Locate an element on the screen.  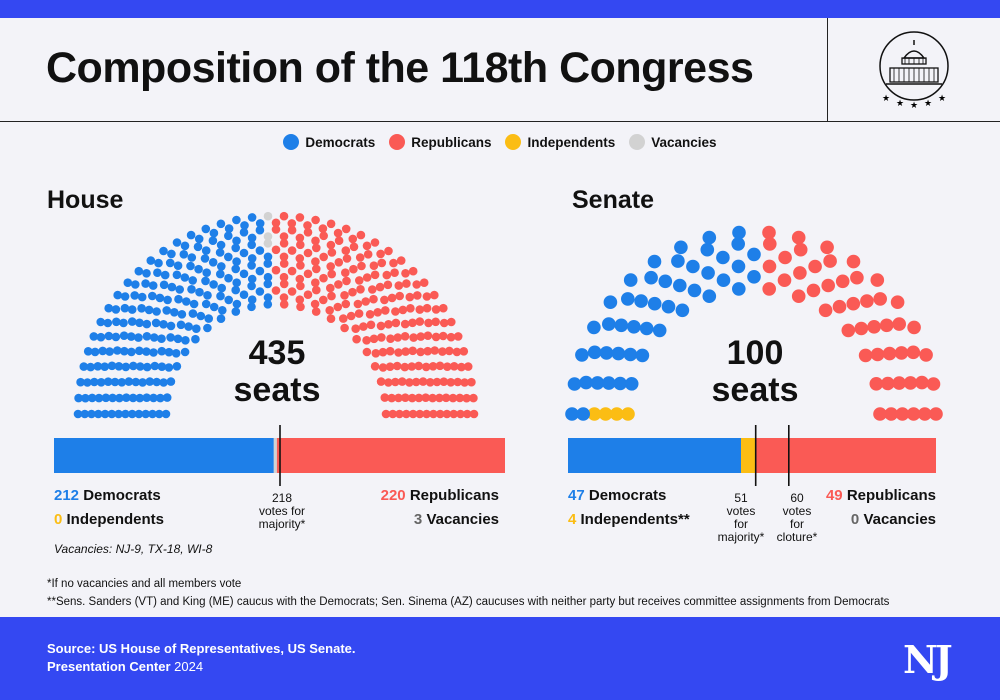
senate-rep-text: Republicans is located at coordinates (891, 495).